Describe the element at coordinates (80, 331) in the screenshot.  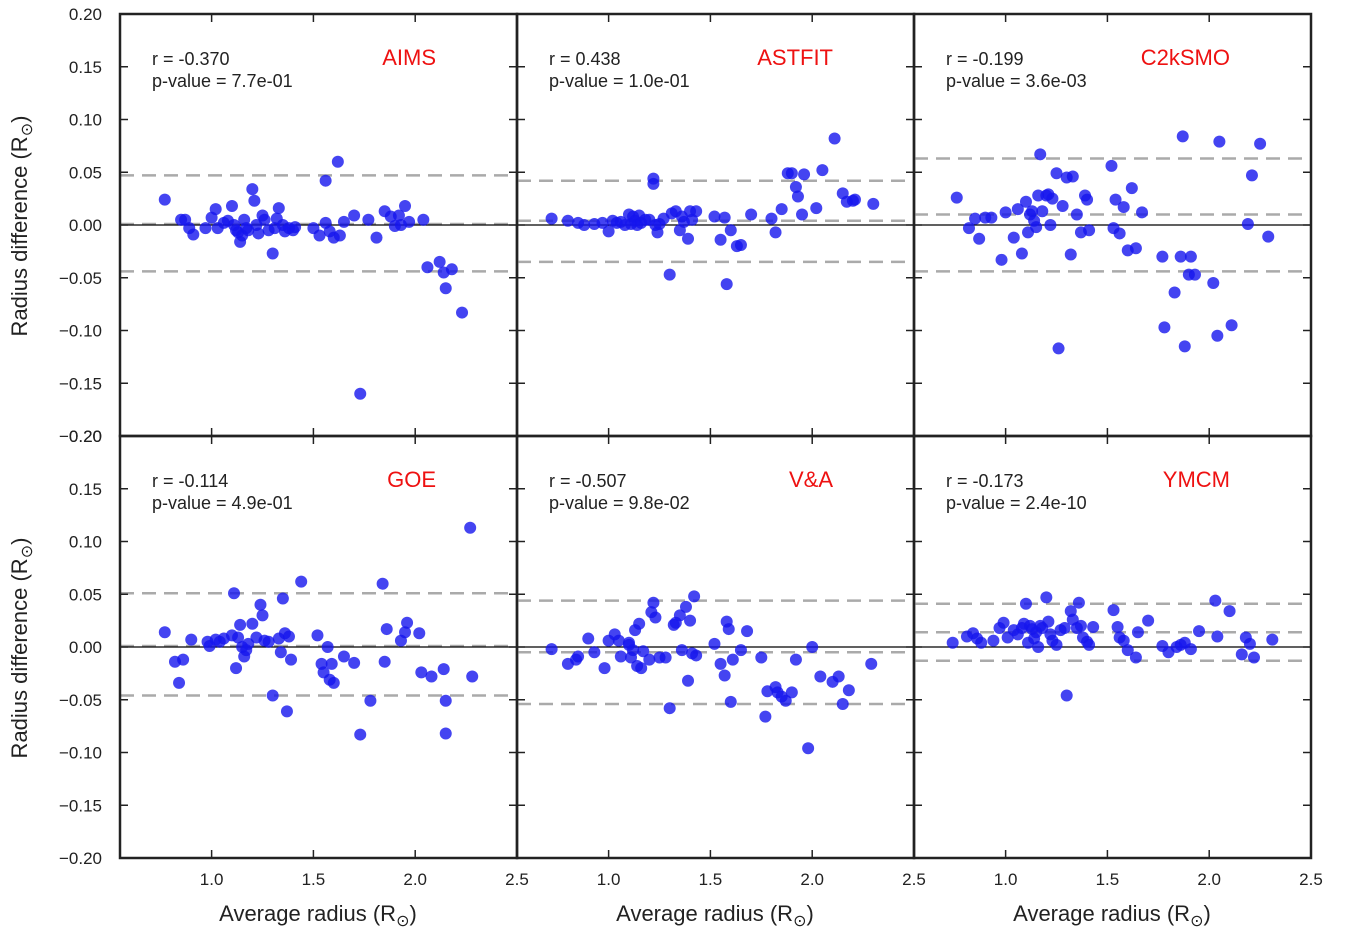
I see `ytick-label-aims-6: −0.10` at that location.